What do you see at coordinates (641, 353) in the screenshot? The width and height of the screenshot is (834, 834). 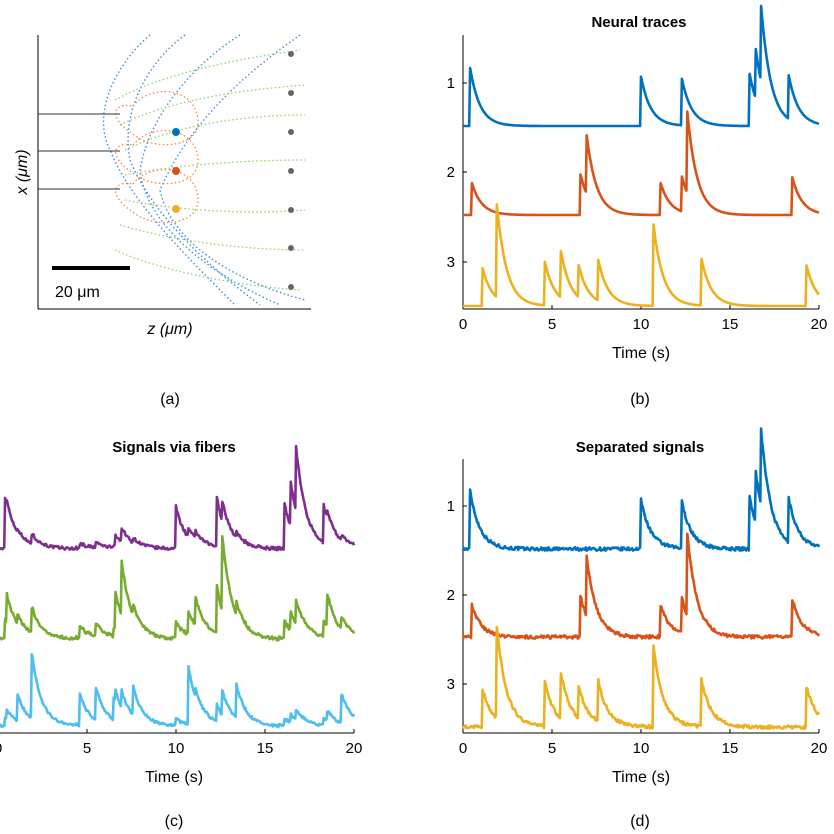 I see `panel-b-xlabel: Time (s)` at bounding box center [641, 353].